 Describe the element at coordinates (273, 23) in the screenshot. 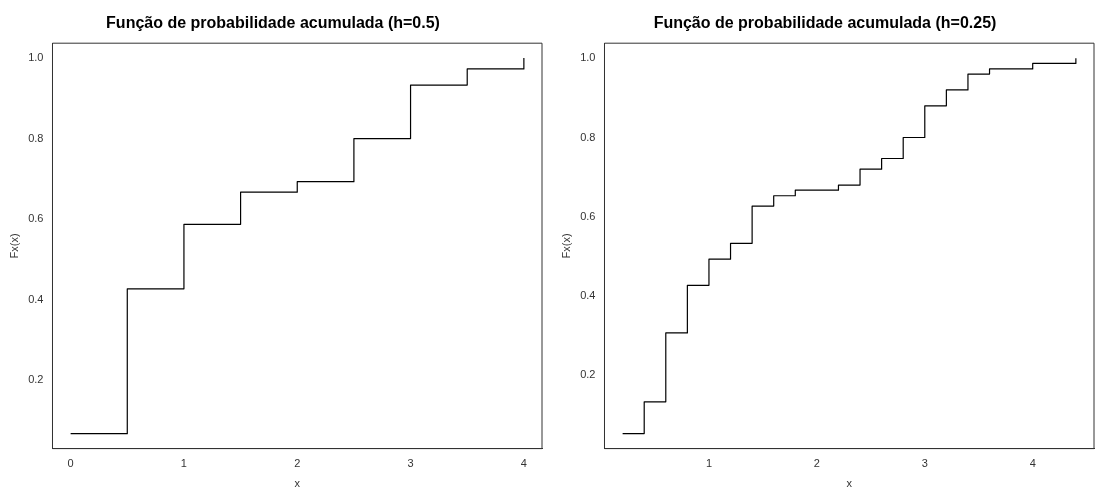

I see `chart-title: Função de probabilidade acumulada (h=0.5)` at that location.